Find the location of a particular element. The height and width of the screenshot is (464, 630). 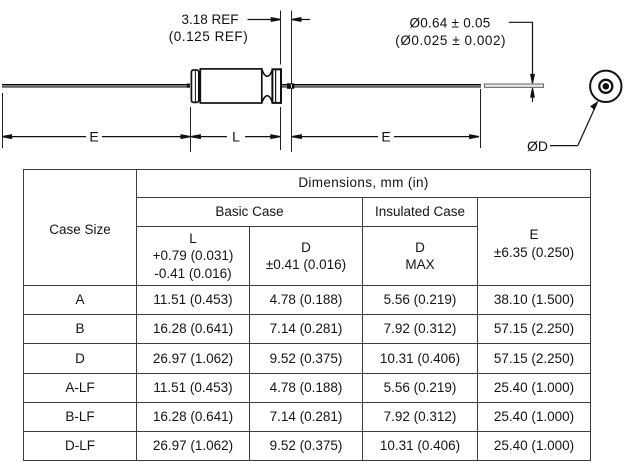

svg-text: (0.125 REF) is located at coordinates (209, 36).